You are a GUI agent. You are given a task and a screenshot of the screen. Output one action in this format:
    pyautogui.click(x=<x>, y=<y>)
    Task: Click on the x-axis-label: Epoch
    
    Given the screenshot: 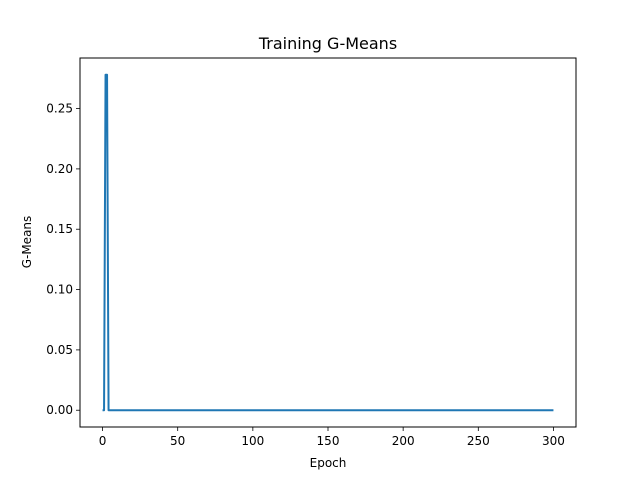 What is the action you would take?
    pyautogui.click(x=328, y=463)
    